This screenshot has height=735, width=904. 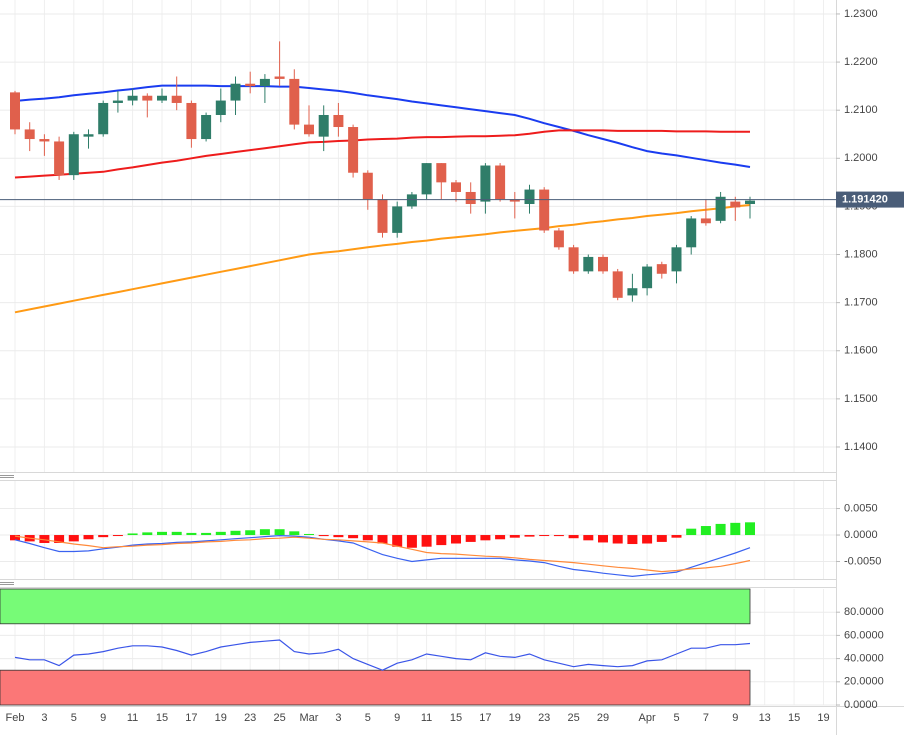 I want to click on x-tick-label: 13, so click(x=765, y=718).